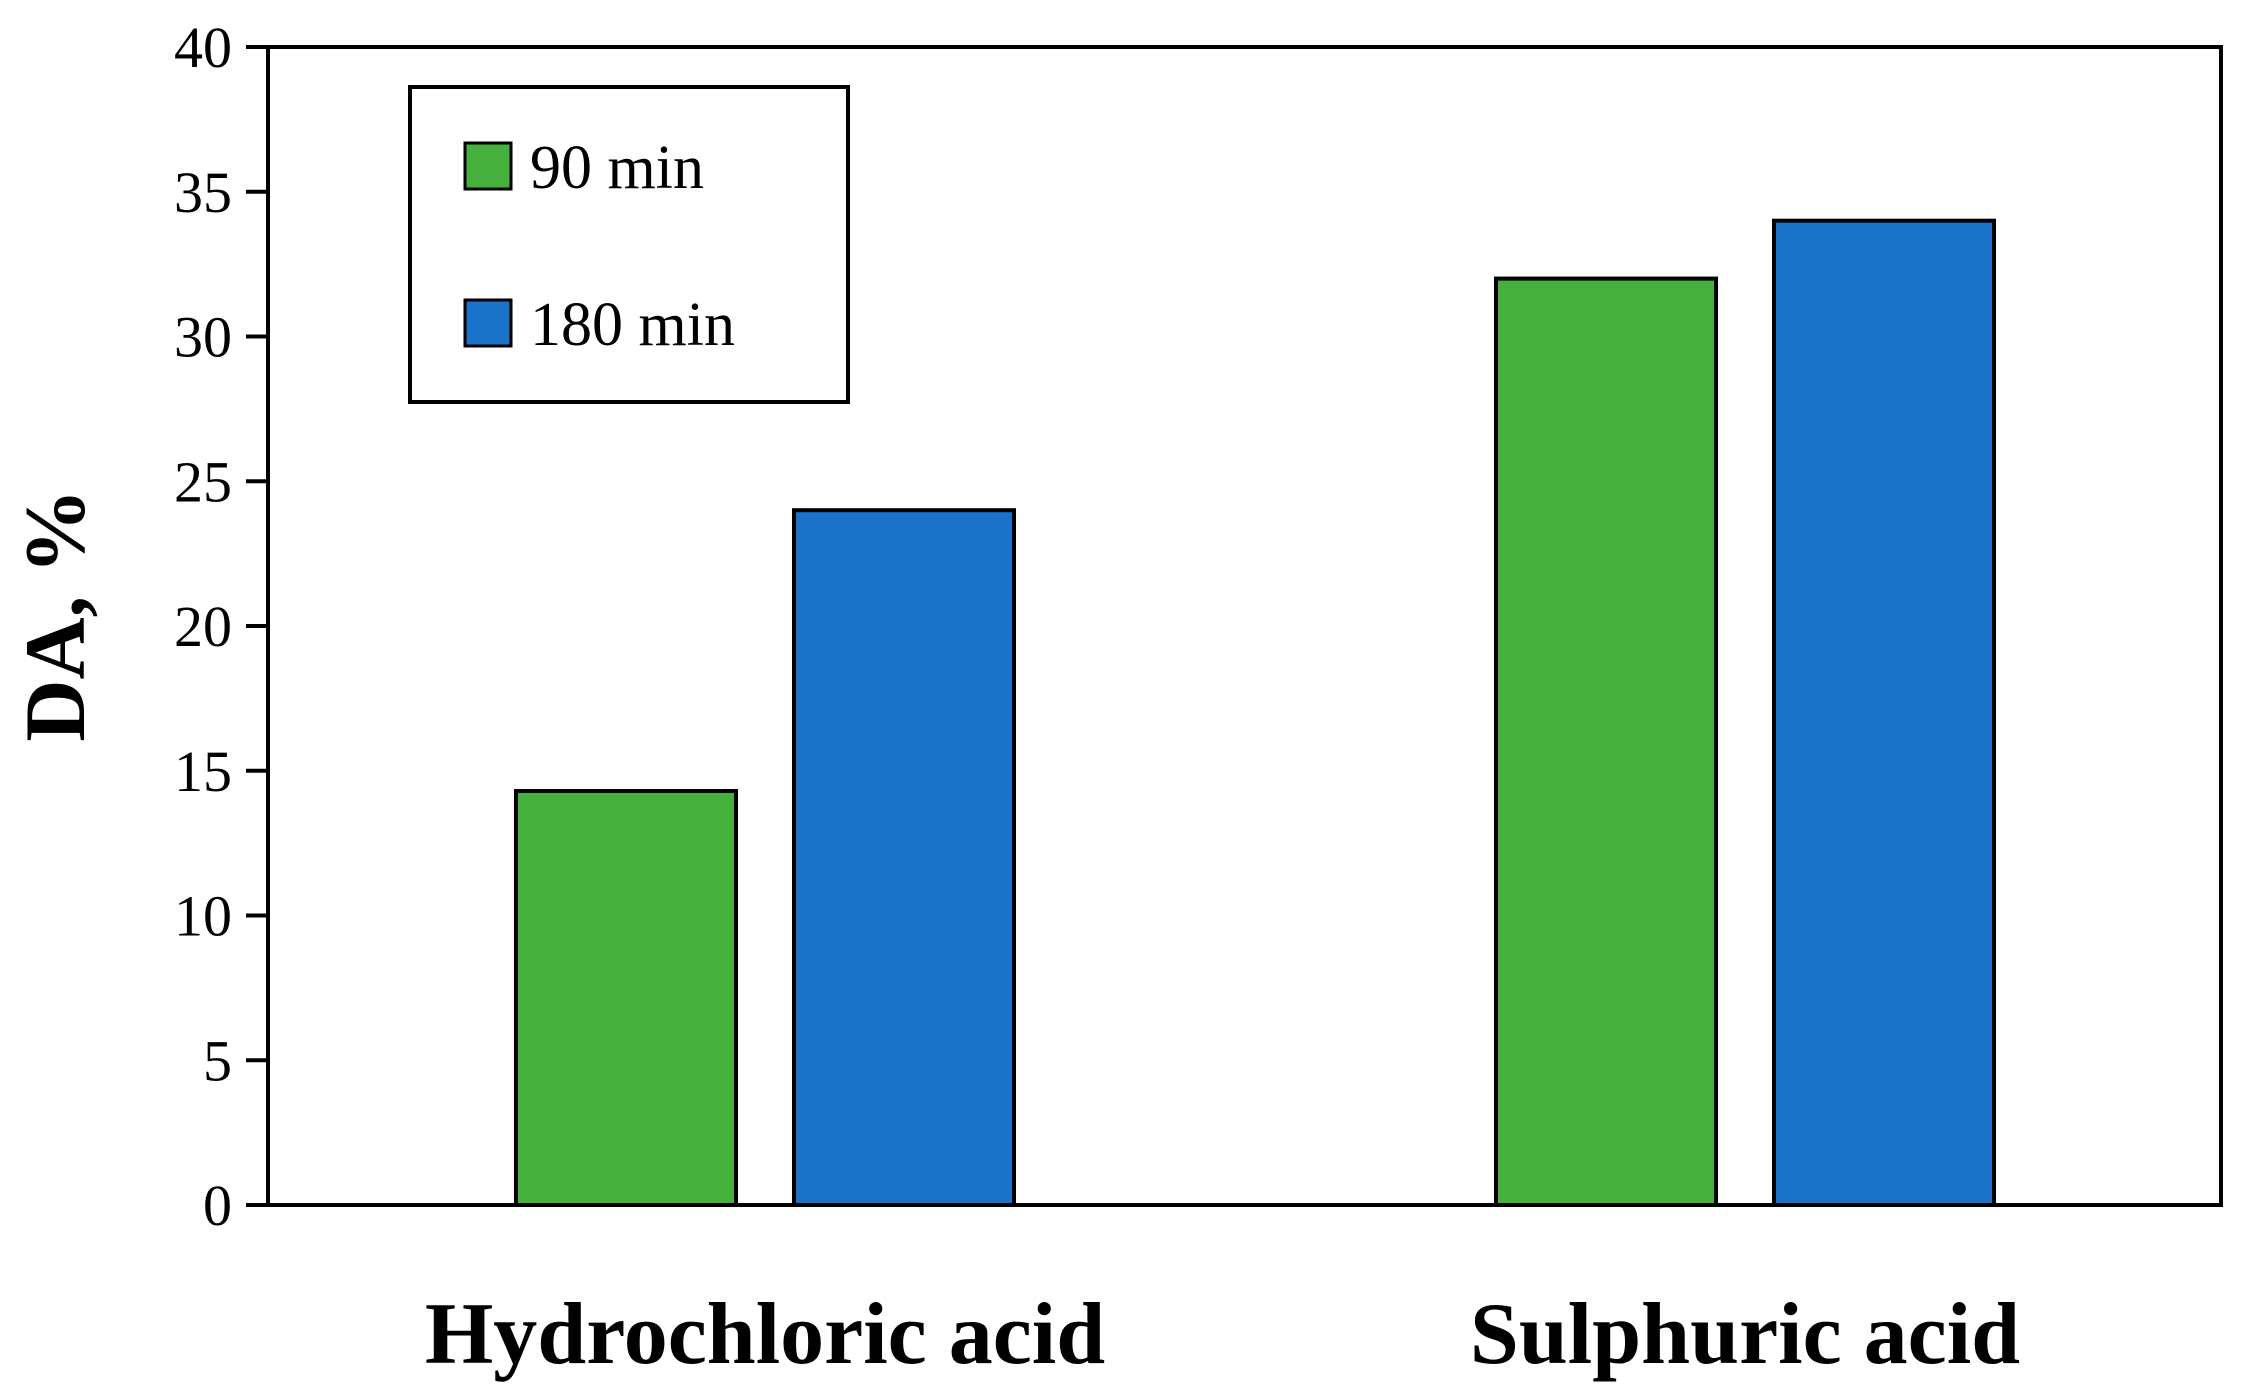  What do you see at coordinates (203, 337) in the screenshot?
I see `y-tick-label-30: 30` at bounding box center [203, 337].